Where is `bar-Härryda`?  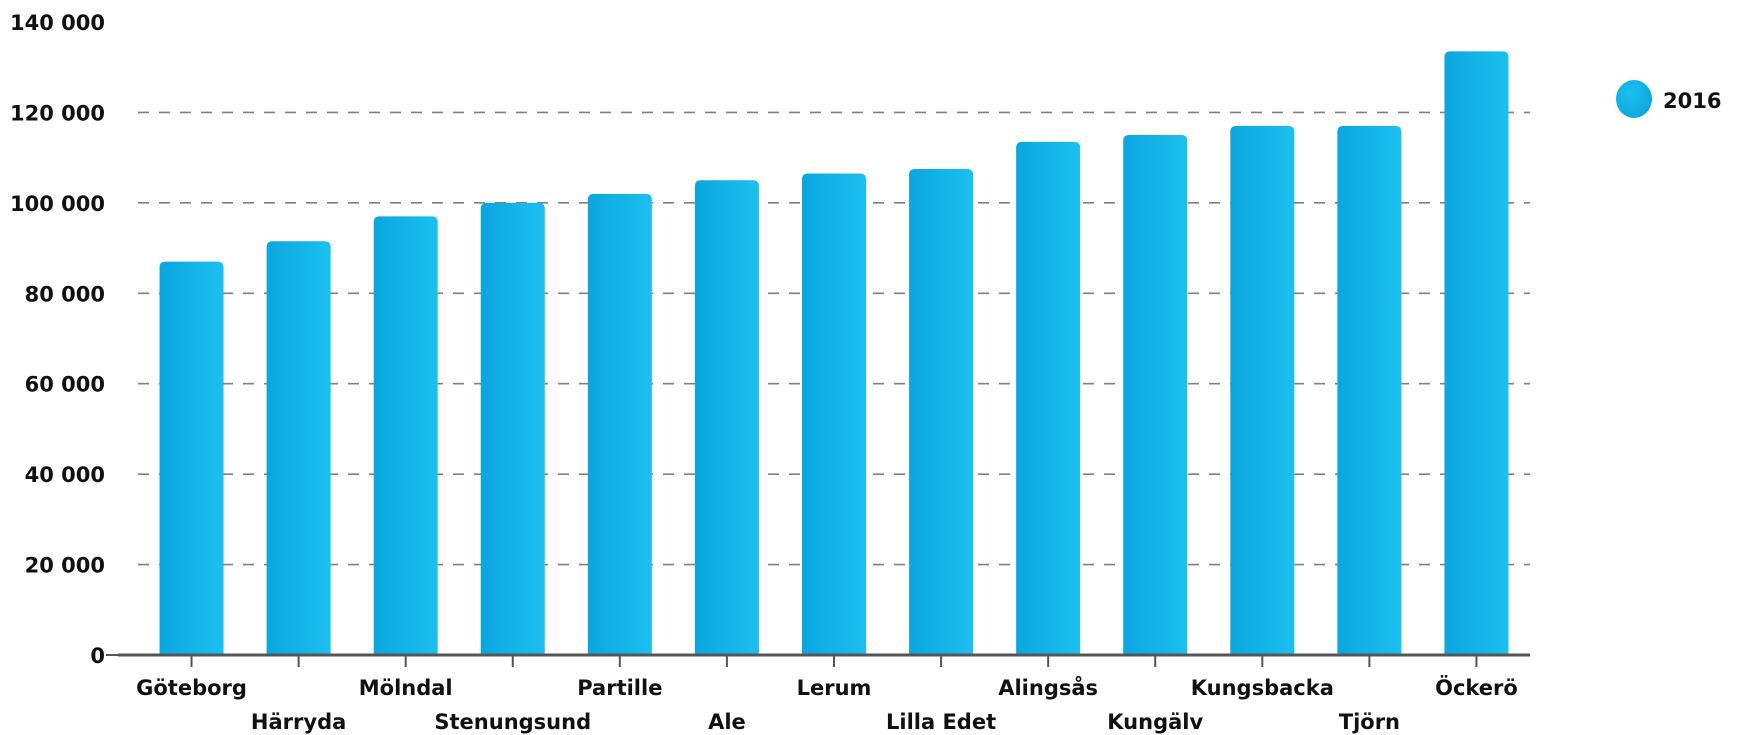
bar-Härryda is located at coordinates (298, 448).